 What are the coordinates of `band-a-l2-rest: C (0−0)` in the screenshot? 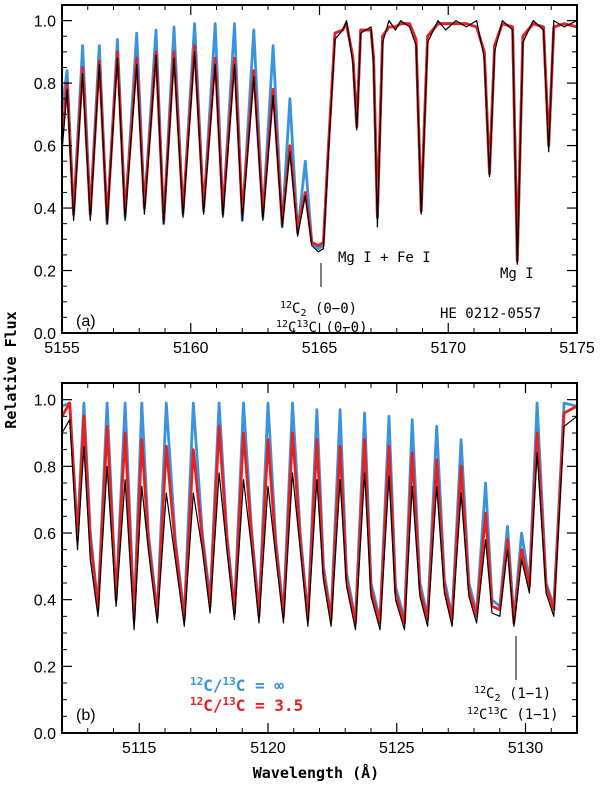 It's located at (338, 328).